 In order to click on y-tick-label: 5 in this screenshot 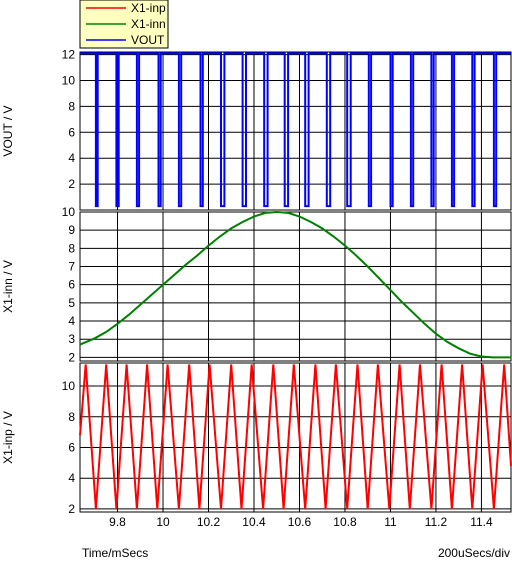, I will do `click(71, 303)`.